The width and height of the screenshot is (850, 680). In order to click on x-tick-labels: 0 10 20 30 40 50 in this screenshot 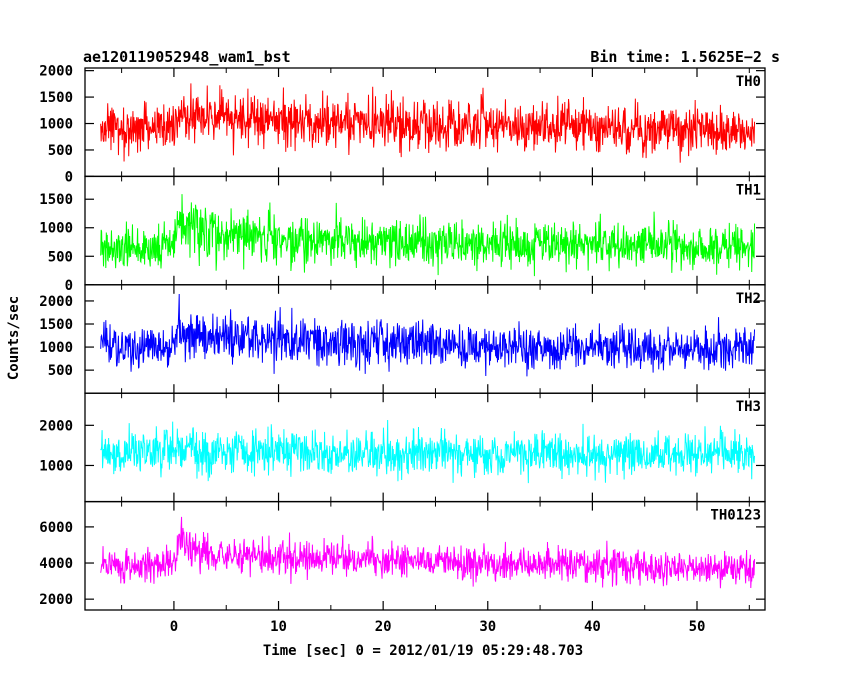, I will do `click(438, 627)`.